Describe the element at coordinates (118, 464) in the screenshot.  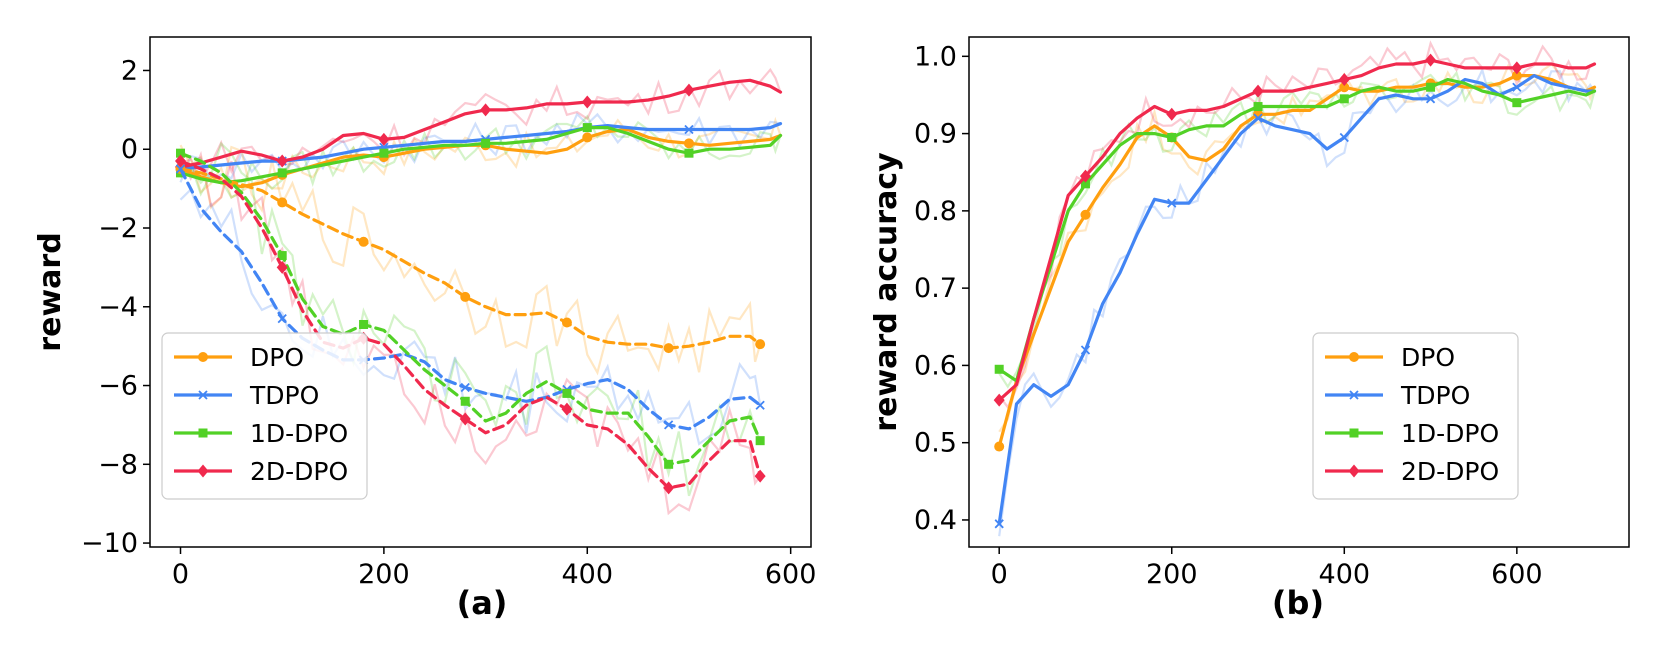
I see `y-tick-label: −8` at that location.